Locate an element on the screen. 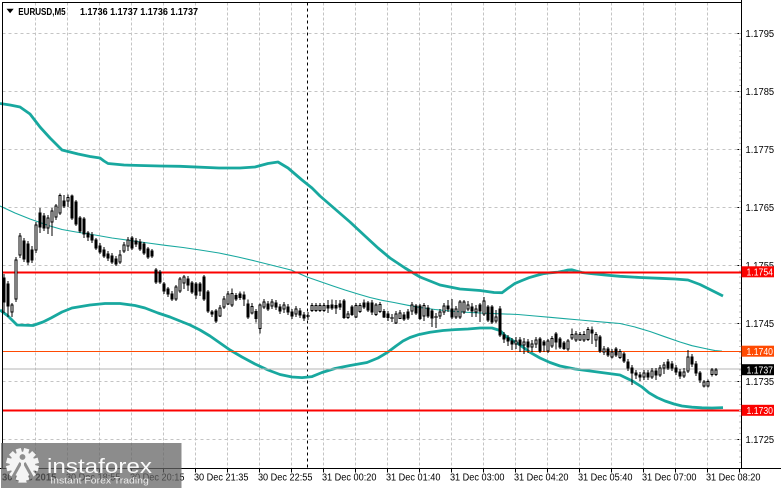  svg-text: 1.1737 is located at coordinates (760, 370).